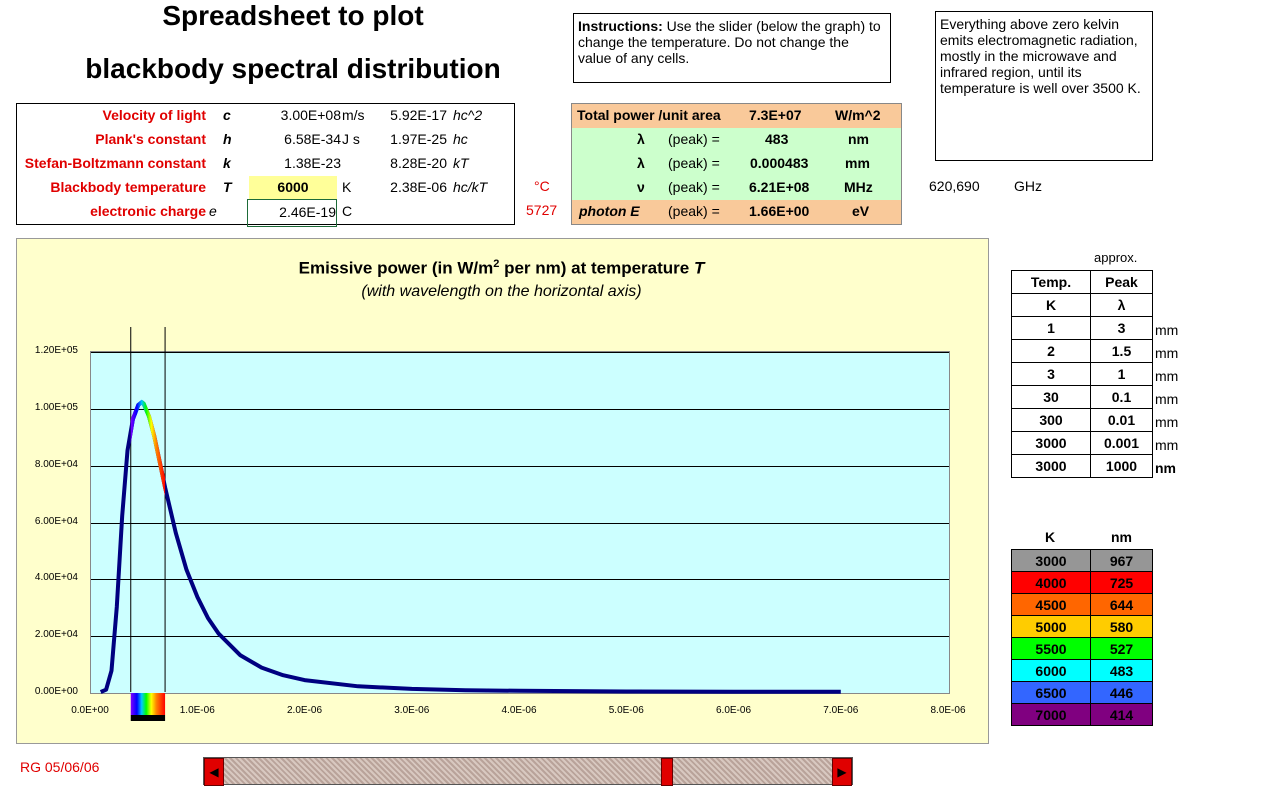  I want to click on color-nm-cell: 483, so click(1121, 670).